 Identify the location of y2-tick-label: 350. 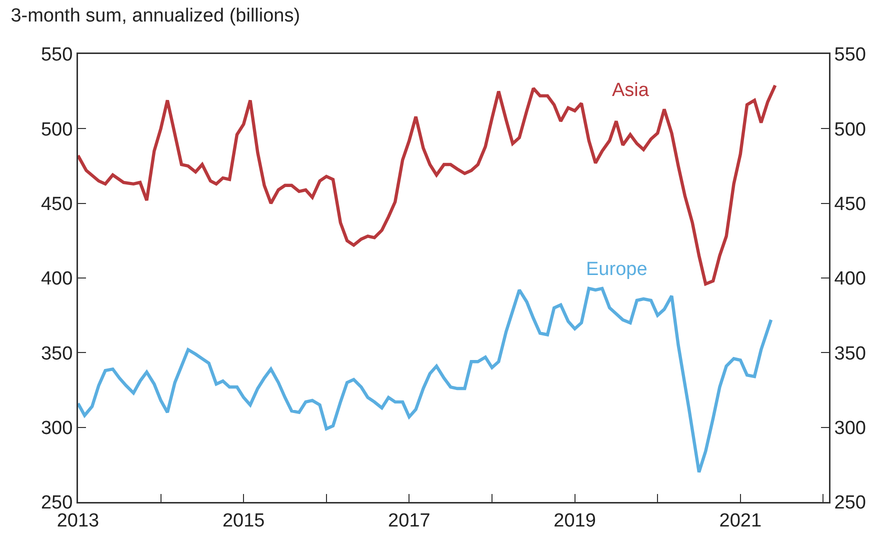
(850, 353).